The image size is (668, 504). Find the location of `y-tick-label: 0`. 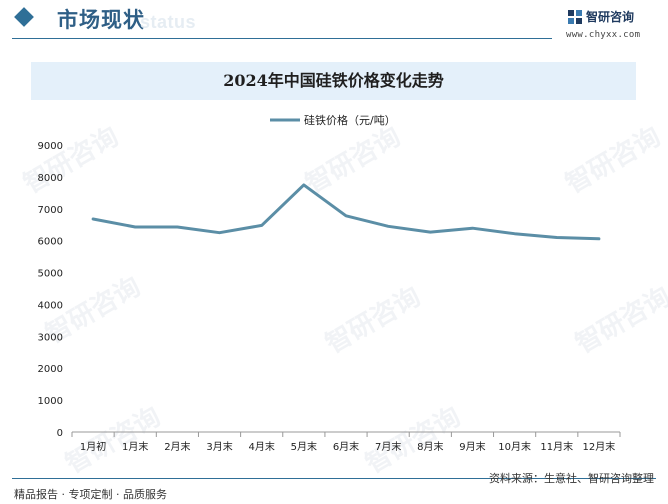

y-tick-label: 0 is located at coordinates (60, 433).